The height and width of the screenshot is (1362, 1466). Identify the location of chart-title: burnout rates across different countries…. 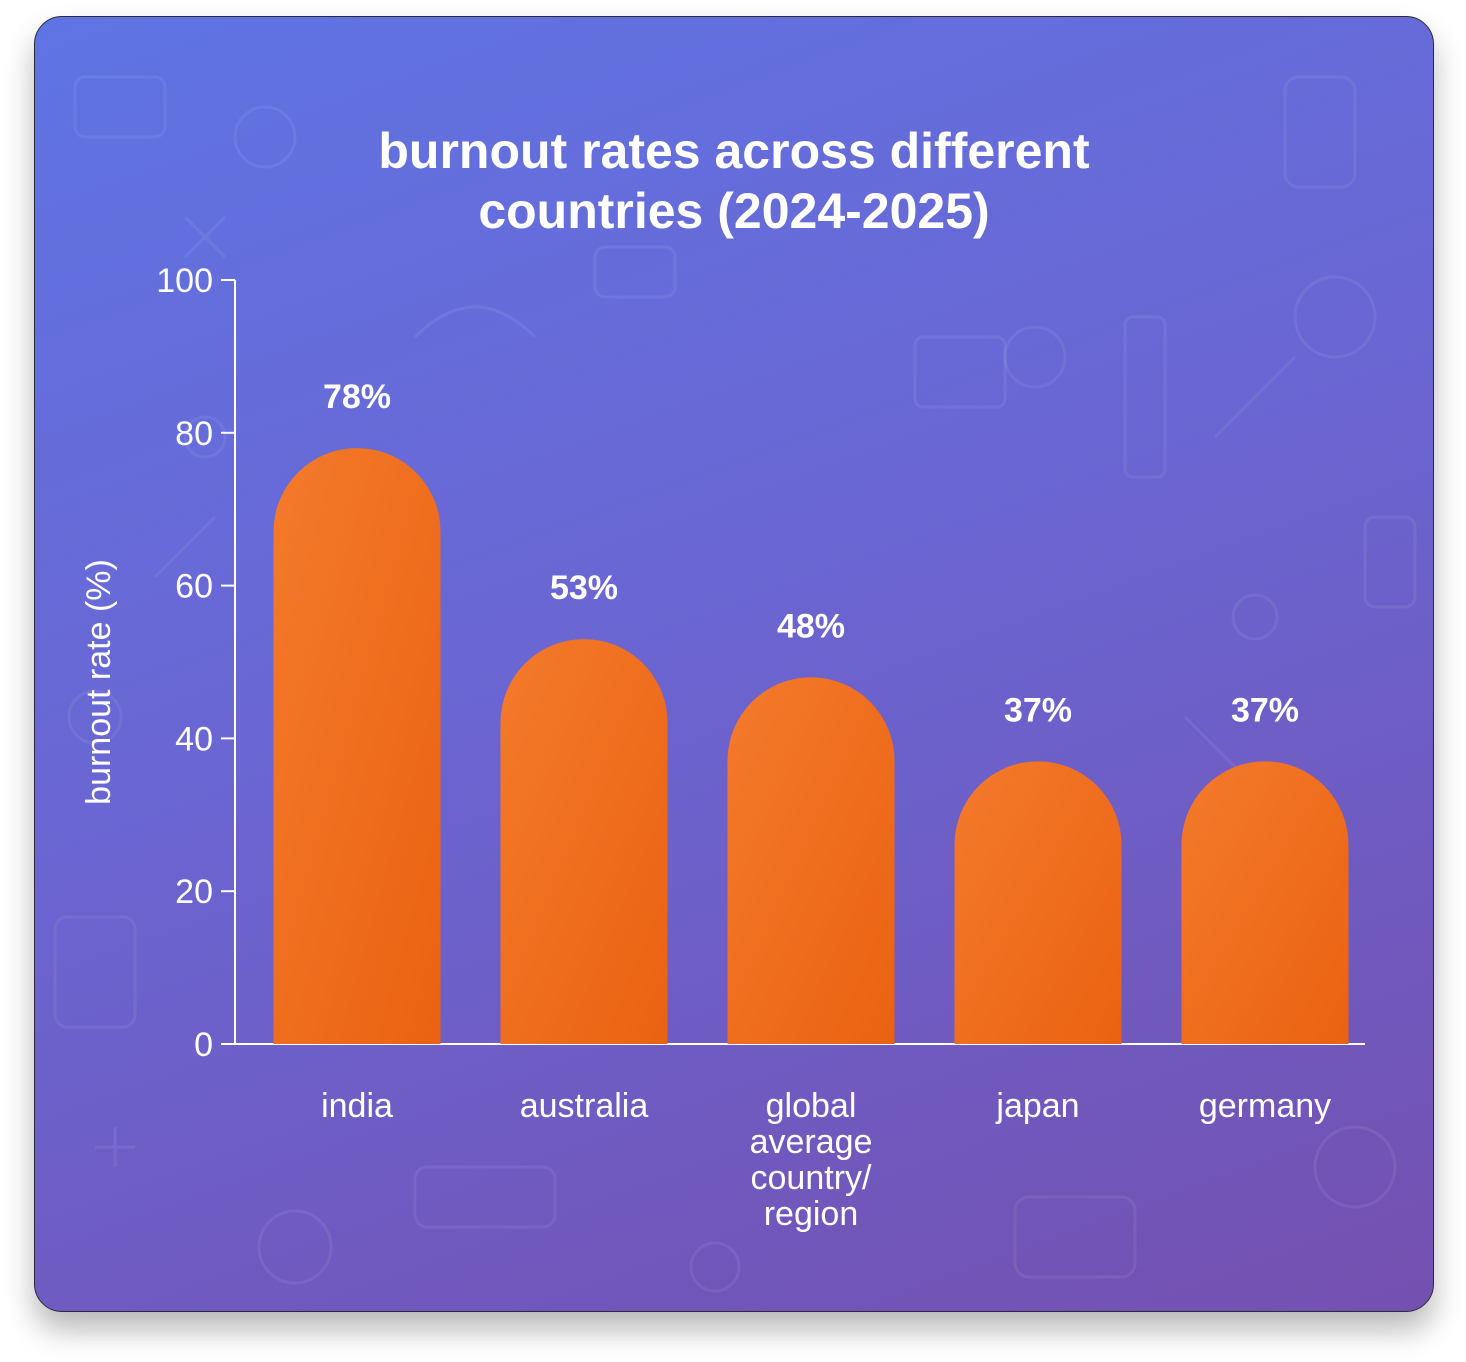
(734, 181).